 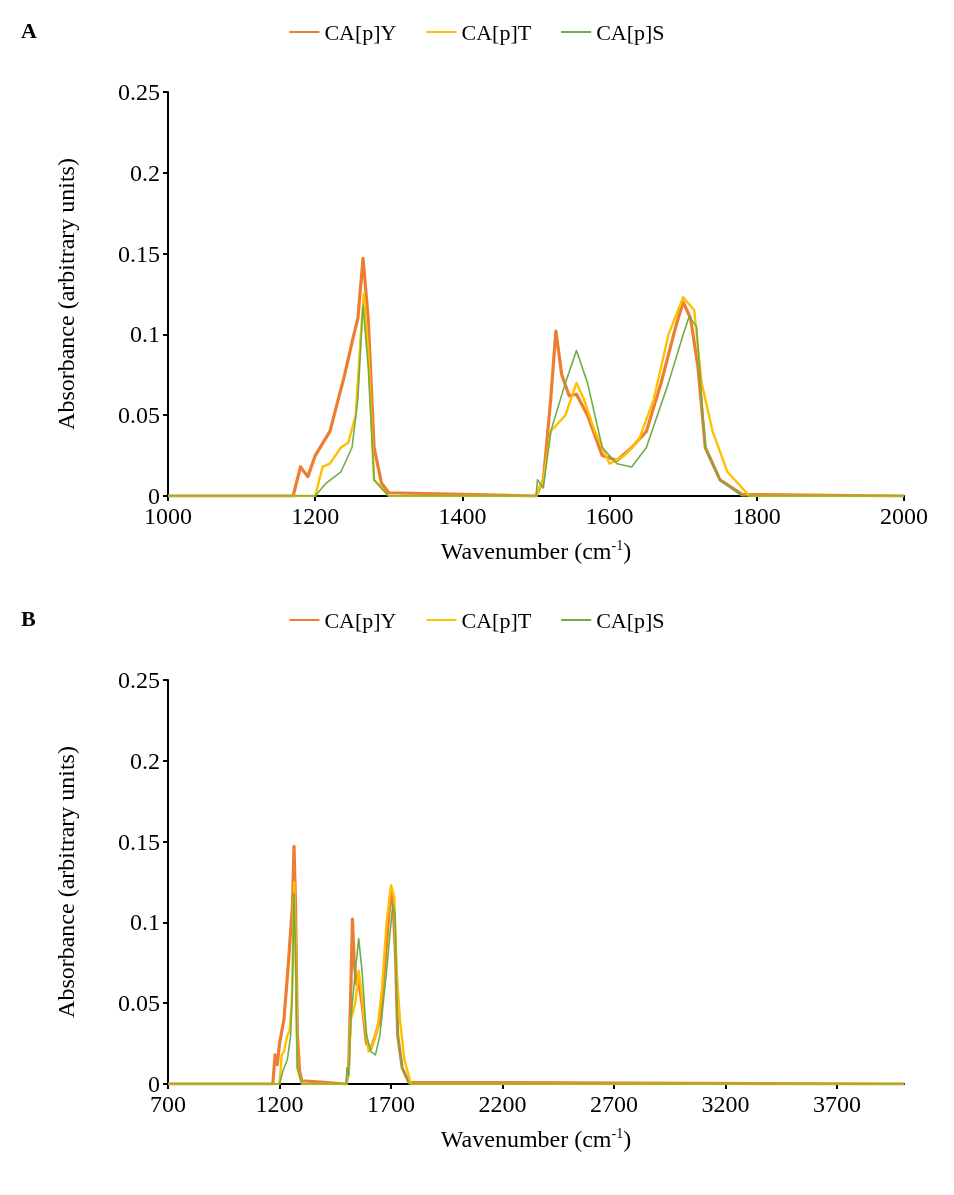 What do you see at coordinates (837, 1104) in the screenshot?
I see `x-tick-label: 3700` at bounding box center [837, 1104].